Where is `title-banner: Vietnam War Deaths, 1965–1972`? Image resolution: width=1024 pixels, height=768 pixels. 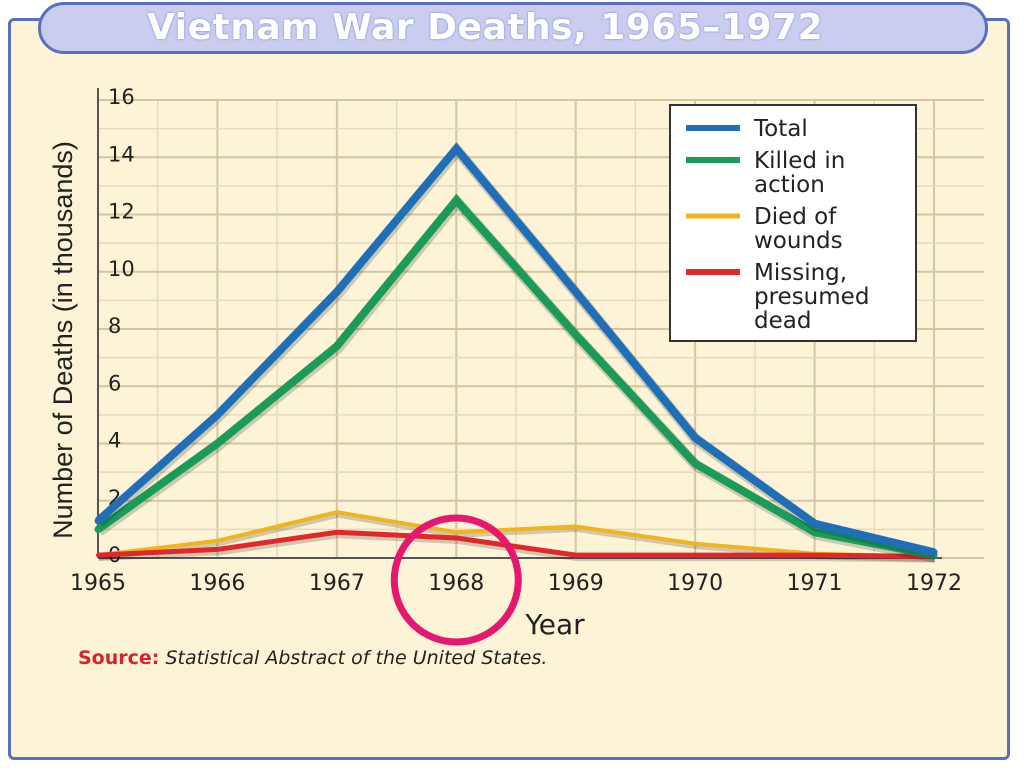 title-banner: Vietnam War Deaths, 1965–1972 is located at coordinates (513, 28).